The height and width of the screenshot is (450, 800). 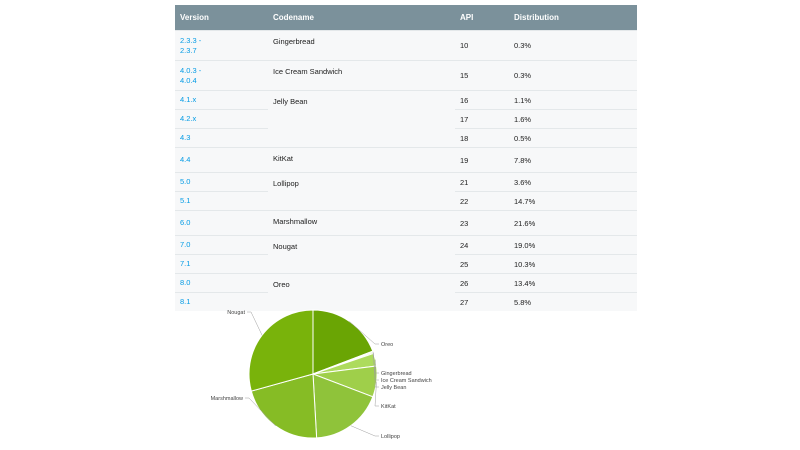 What do you see at coordinates (221, 223) in the screenshot?
I see `version-link: 6.0` at bounding box center [221, 223].